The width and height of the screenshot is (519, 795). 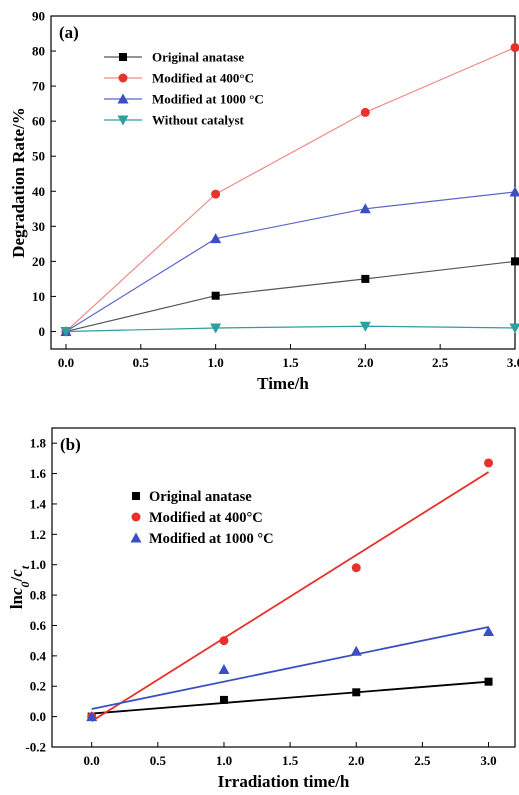 I want to click on y-tick-label: 70, so click(x=38, y=86).